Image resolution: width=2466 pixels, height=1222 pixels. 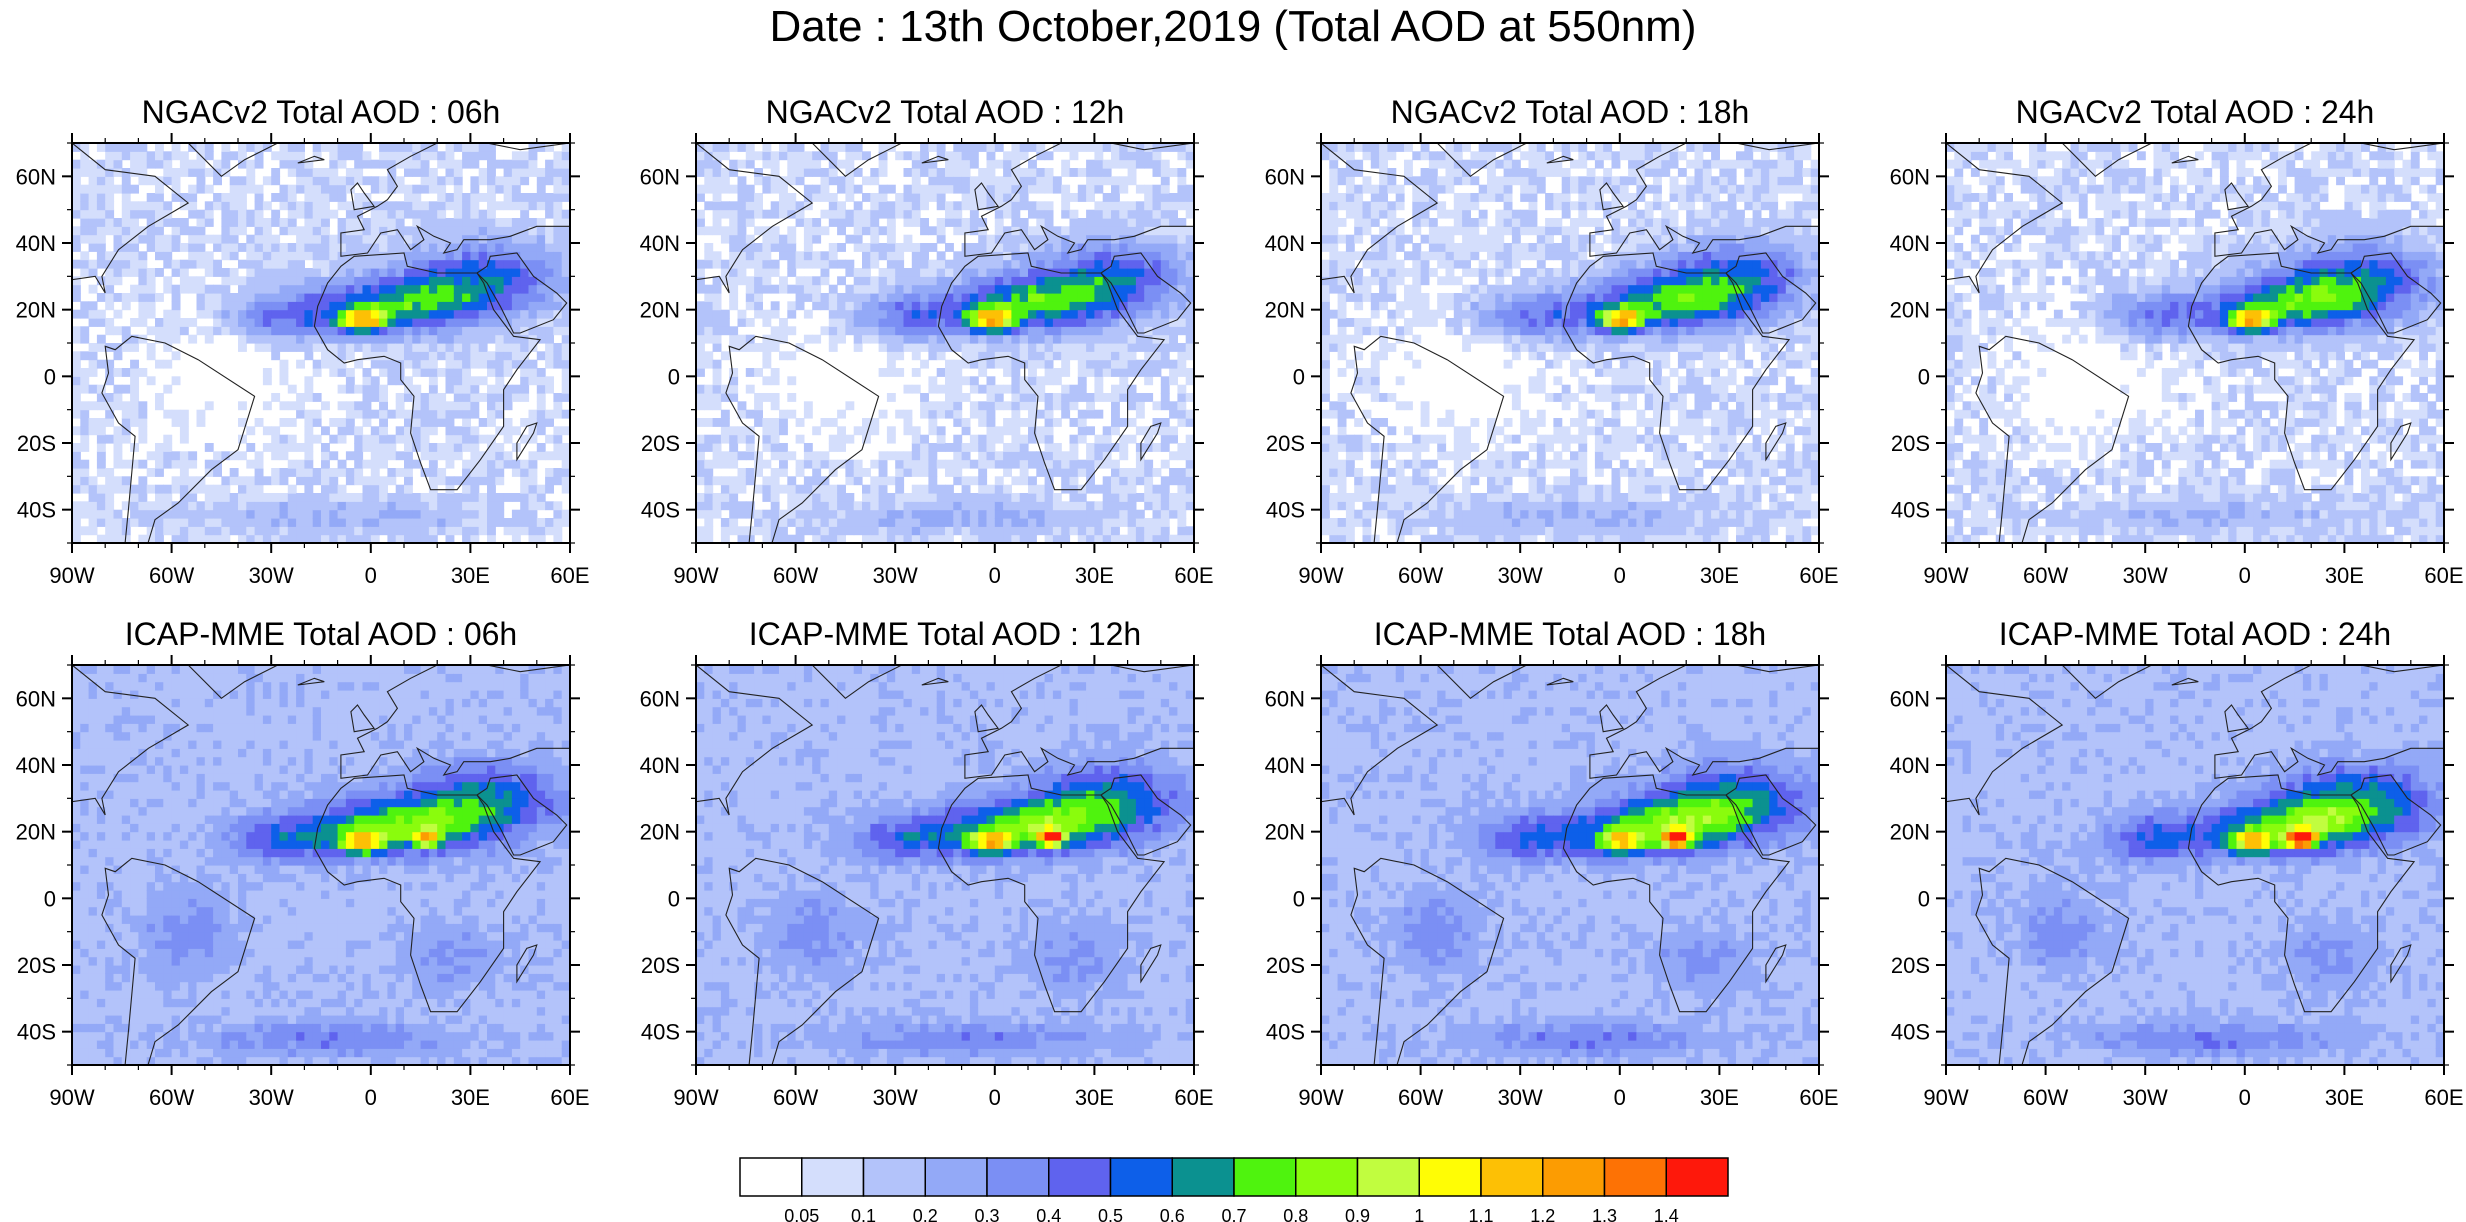 I want to click on colorbar-label: 1.1, so click(x=1480, y=1214).